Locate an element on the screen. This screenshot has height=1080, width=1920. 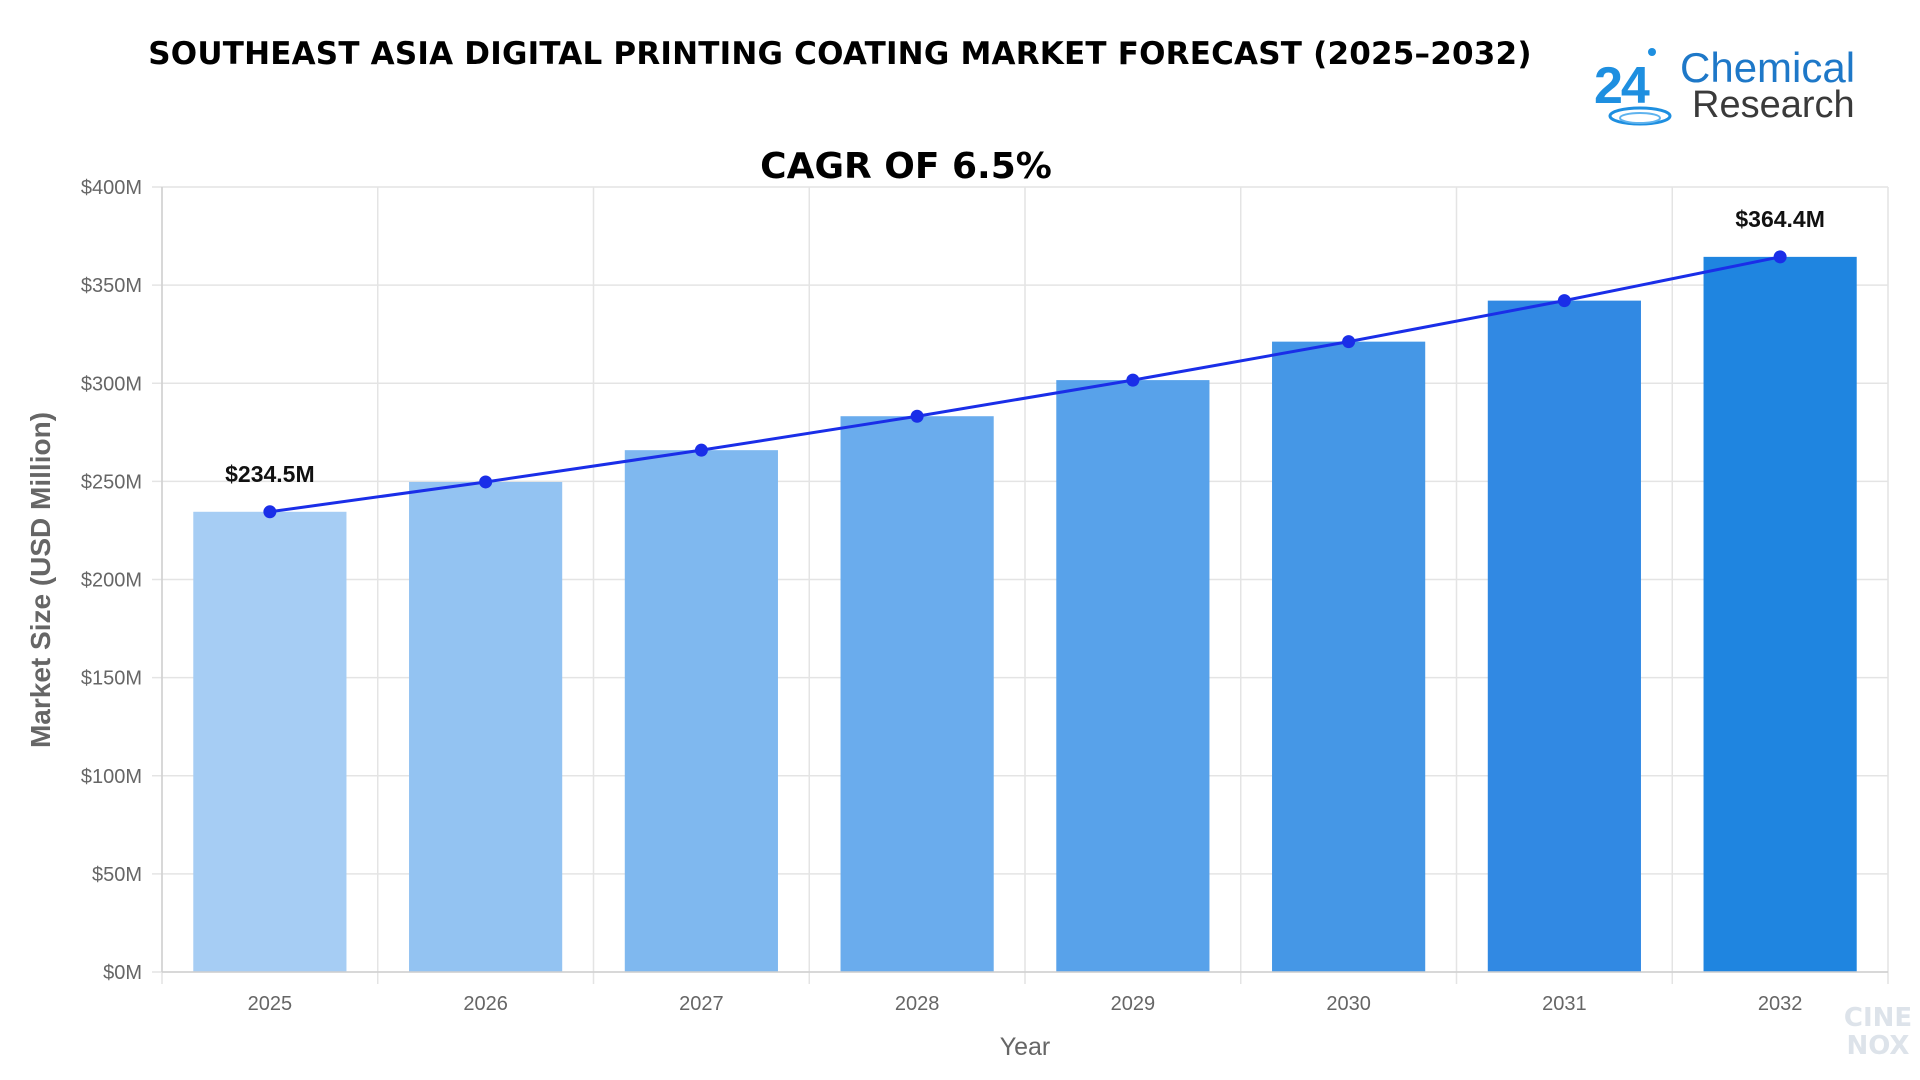
logo-word-chemical: Chemical is located at coordinates (1768, 67).